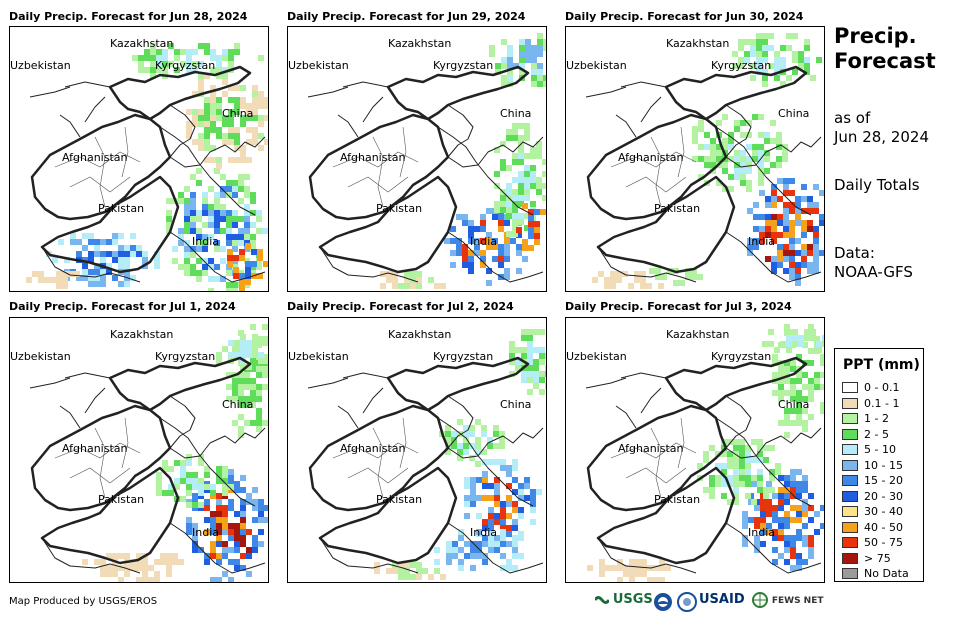  What do you see at coordinates (883, 496) in the screenshot?
I see `legend-label: 20 - 30` at bounding box center [883, 496].